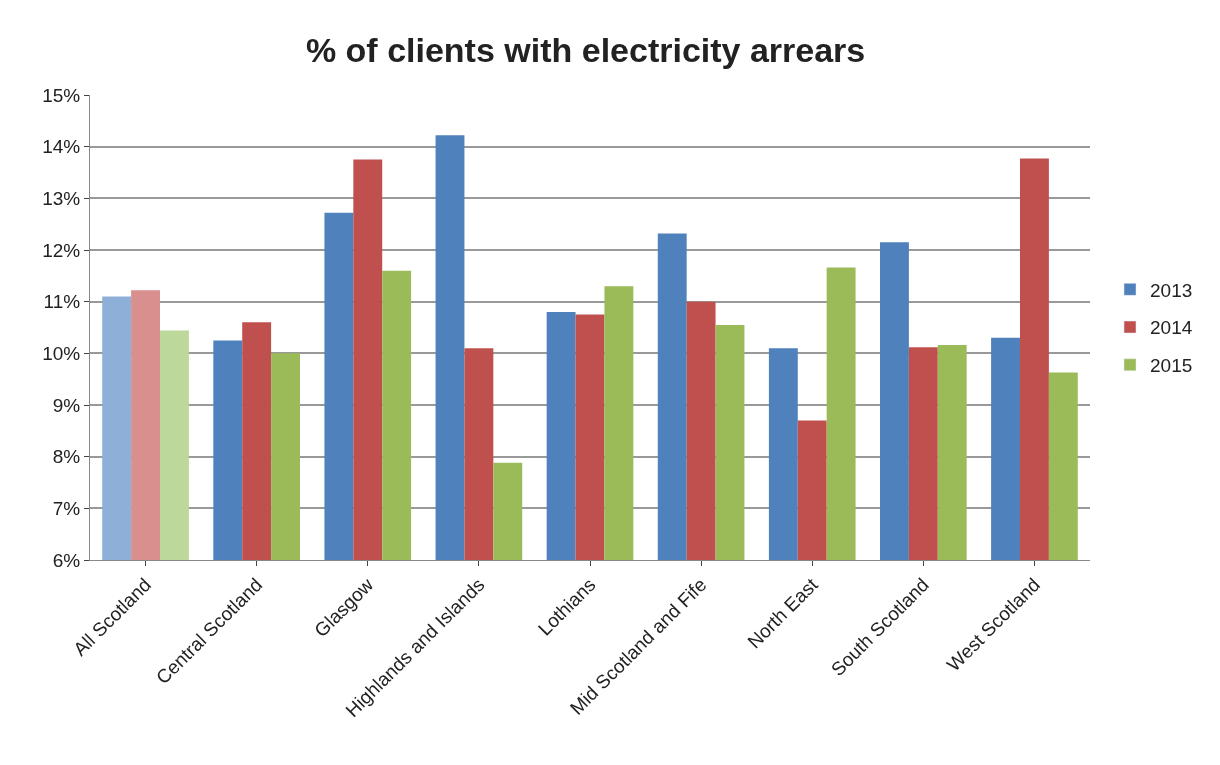 The height and width of the screenshot is (765, 1220). I want to click on y-tick-label: 6%, so click(66, 560).